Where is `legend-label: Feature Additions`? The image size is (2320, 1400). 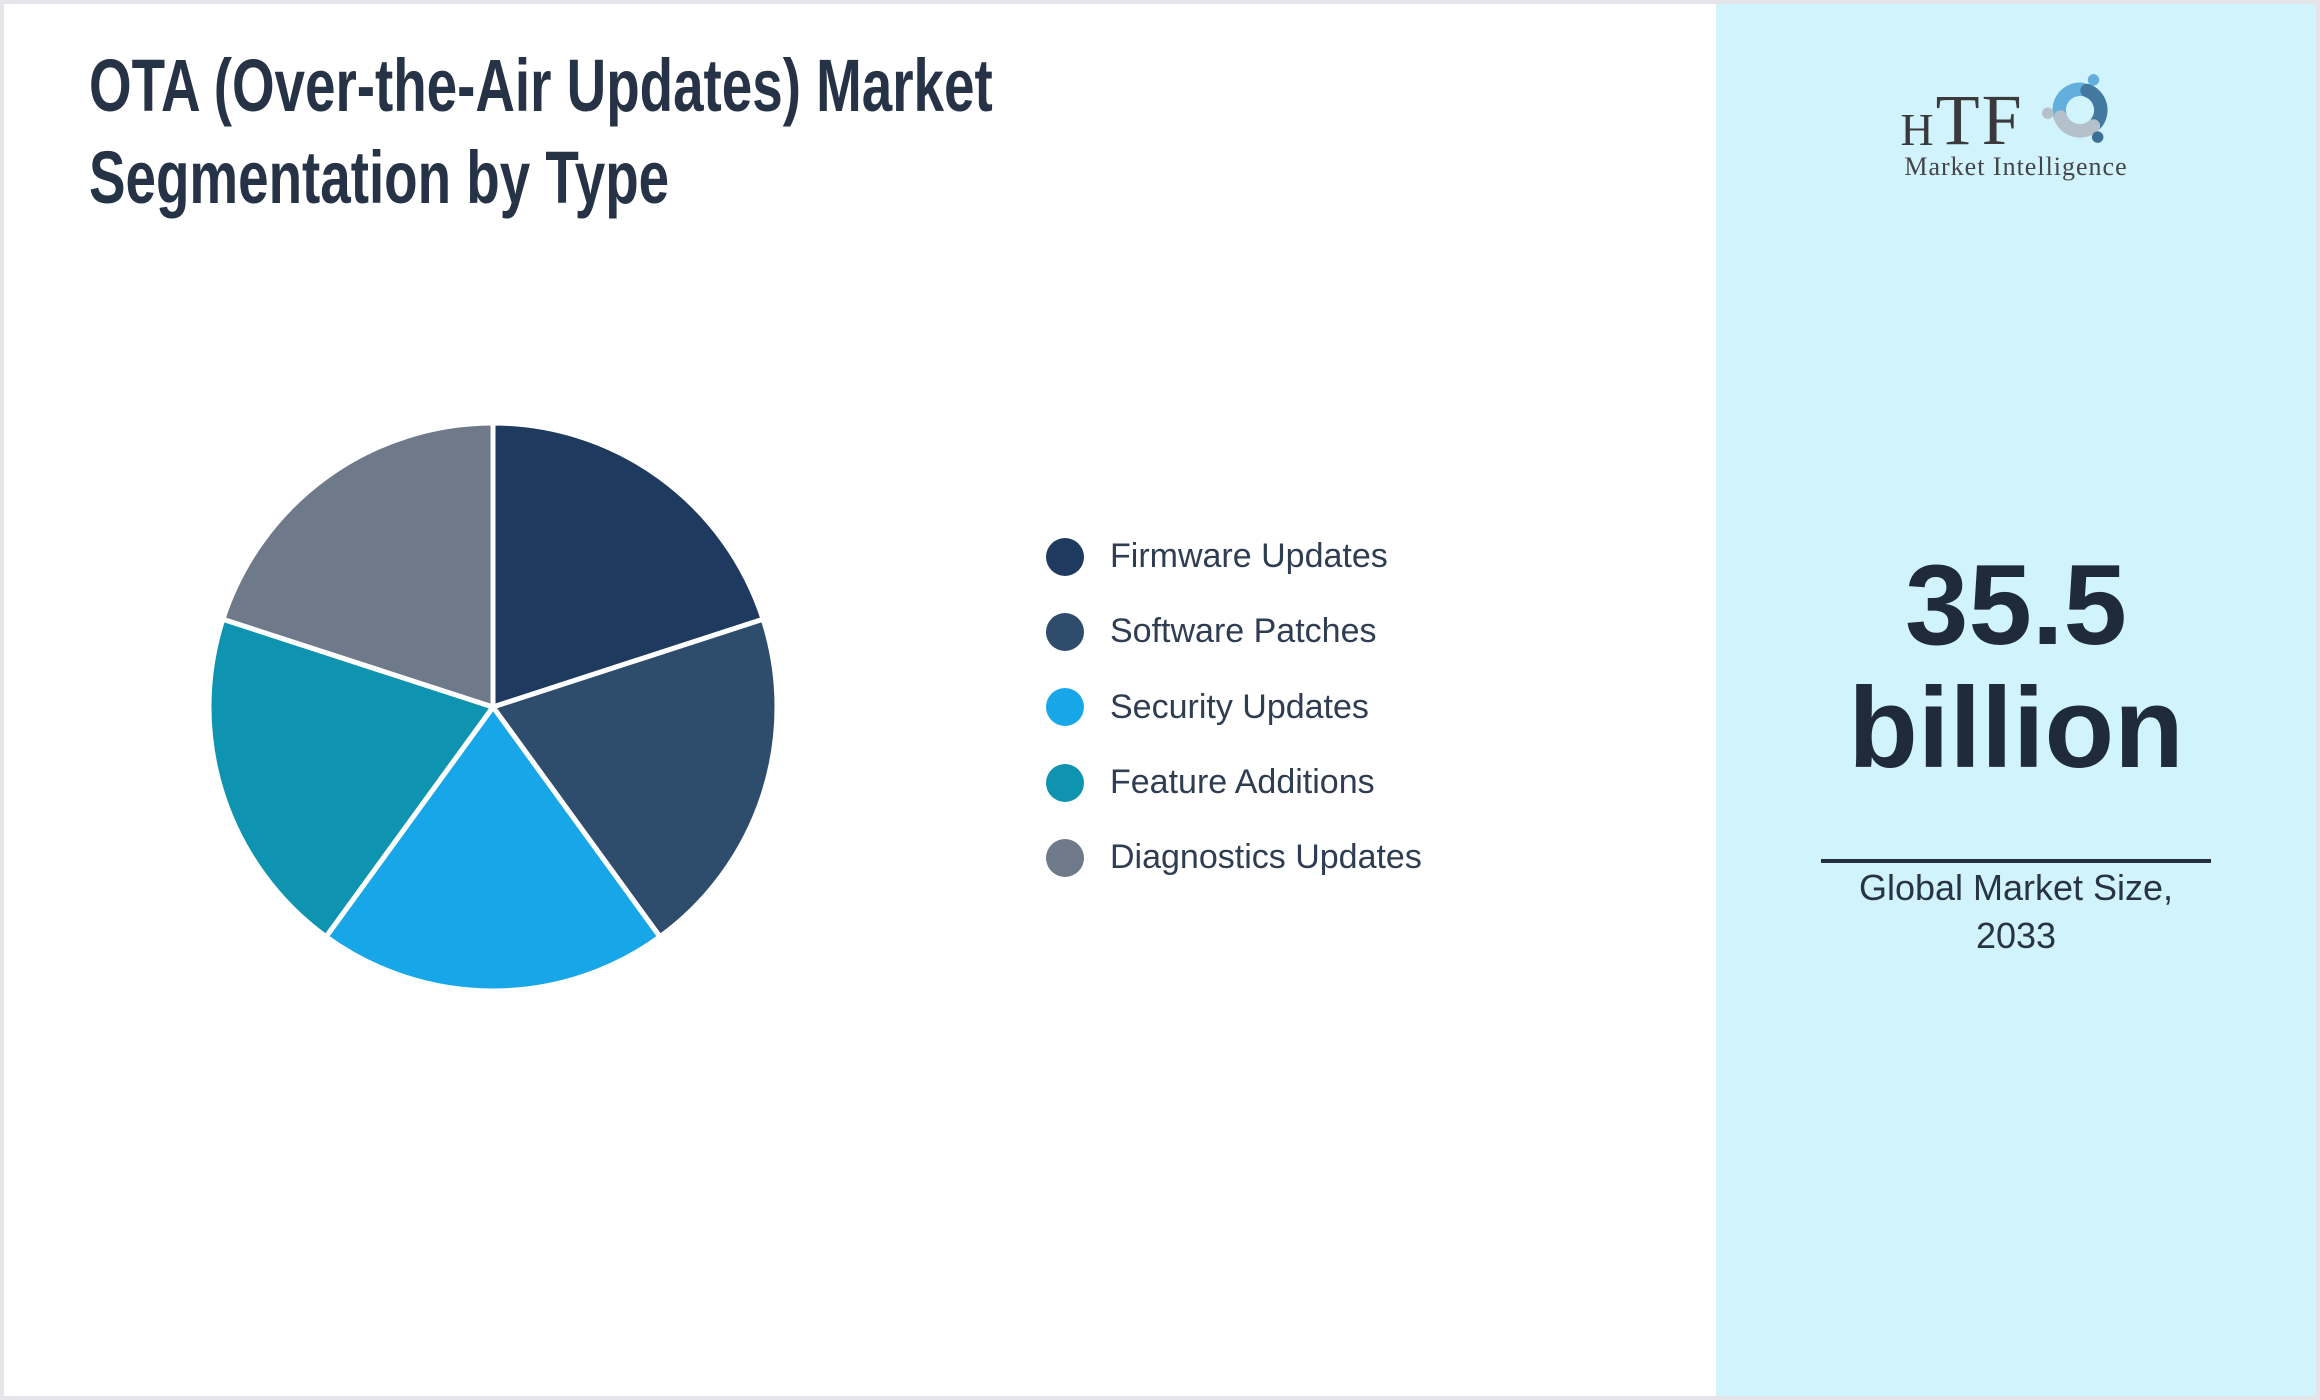
legend-label: Feature Additions is located at coordinates (1242, 782).